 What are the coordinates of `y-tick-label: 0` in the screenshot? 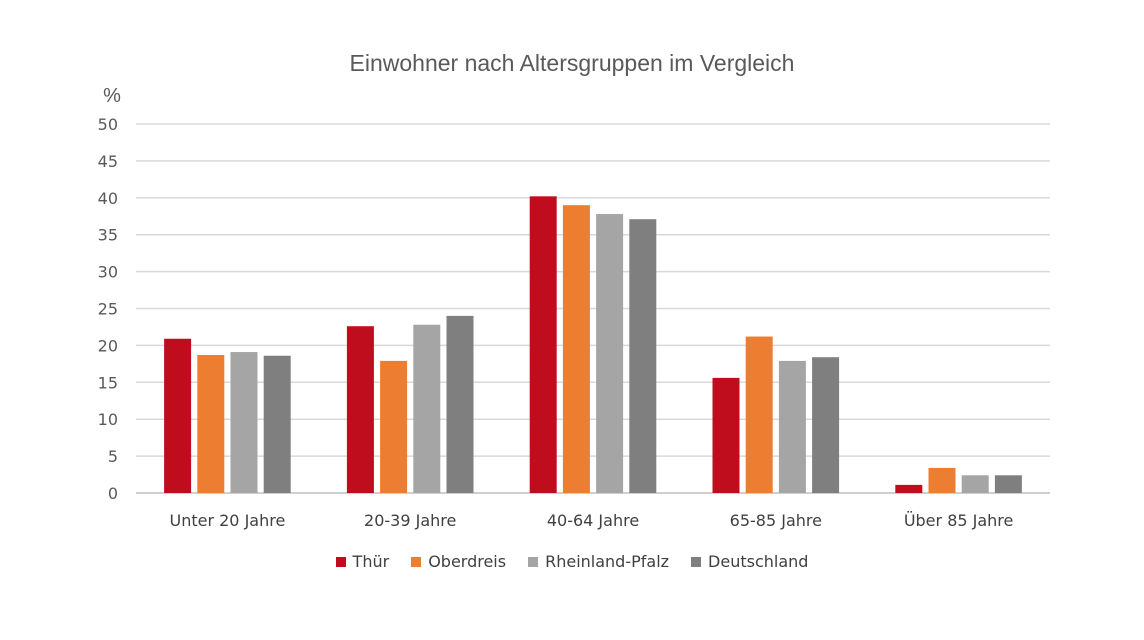 It's located at (113, 493).